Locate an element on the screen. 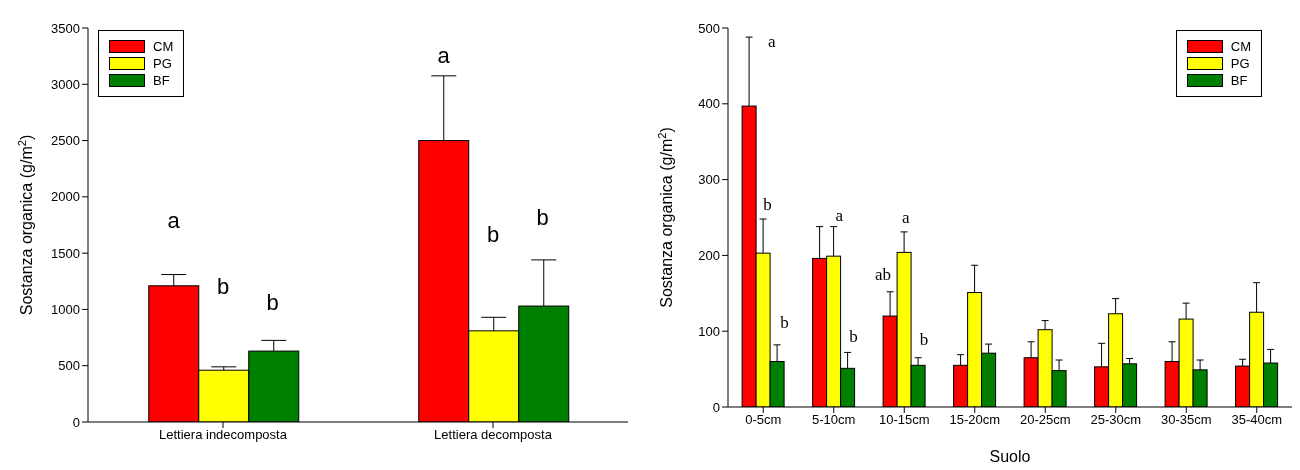 The image size is (1300, 470). x-axis-title: Suolo is located at coordinates (1010, 456).